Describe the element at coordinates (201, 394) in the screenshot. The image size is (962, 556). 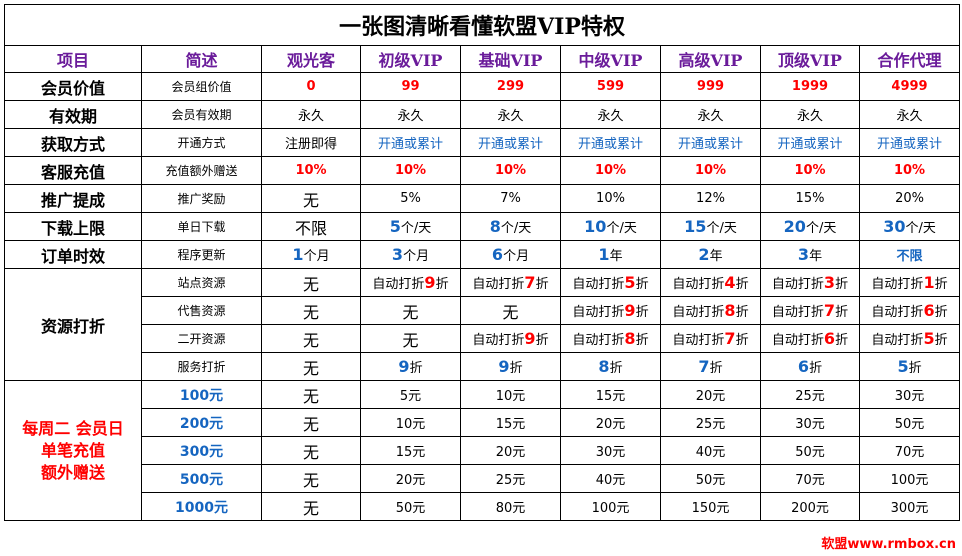
I see `promo-amount: 100元` at that location.